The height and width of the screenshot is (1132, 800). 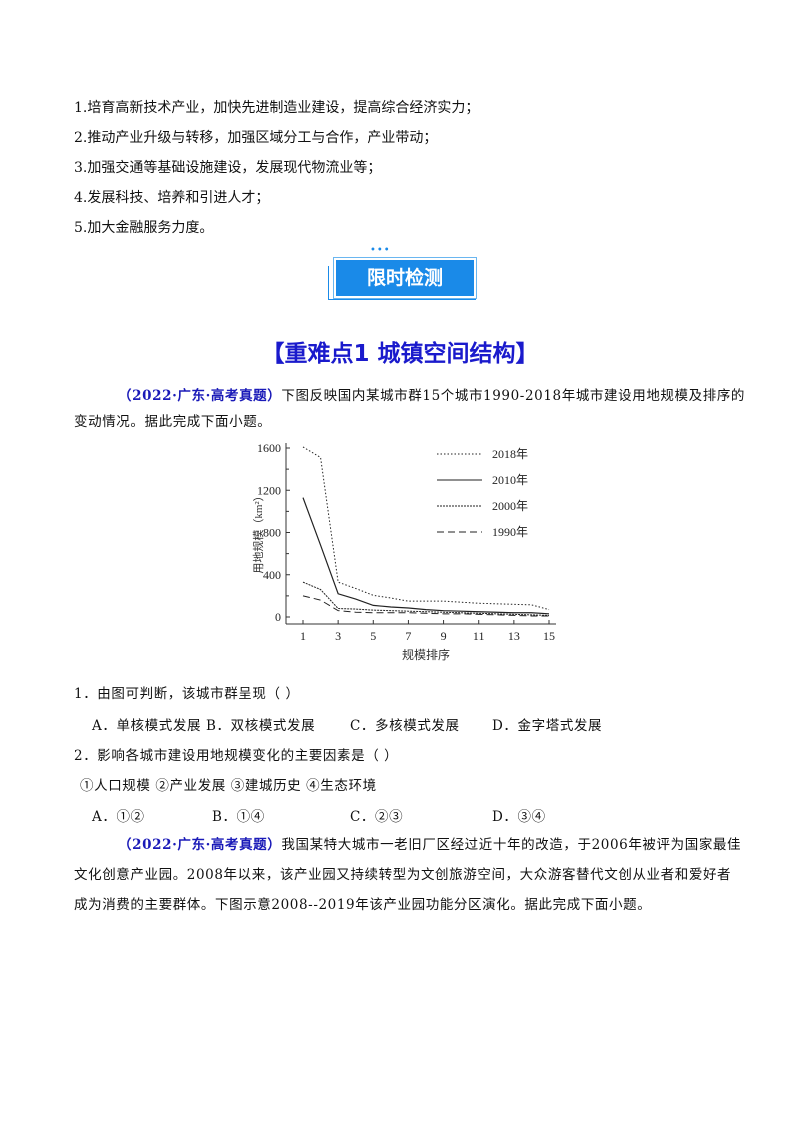 I want to click on option: B．①④, so click(x=238, y=817).